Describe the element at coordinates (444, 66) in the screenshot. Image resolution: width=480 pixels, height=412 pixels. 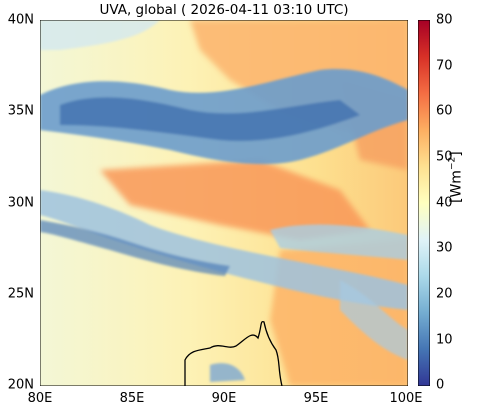
I see `colorbar-tick: 70` at that location.